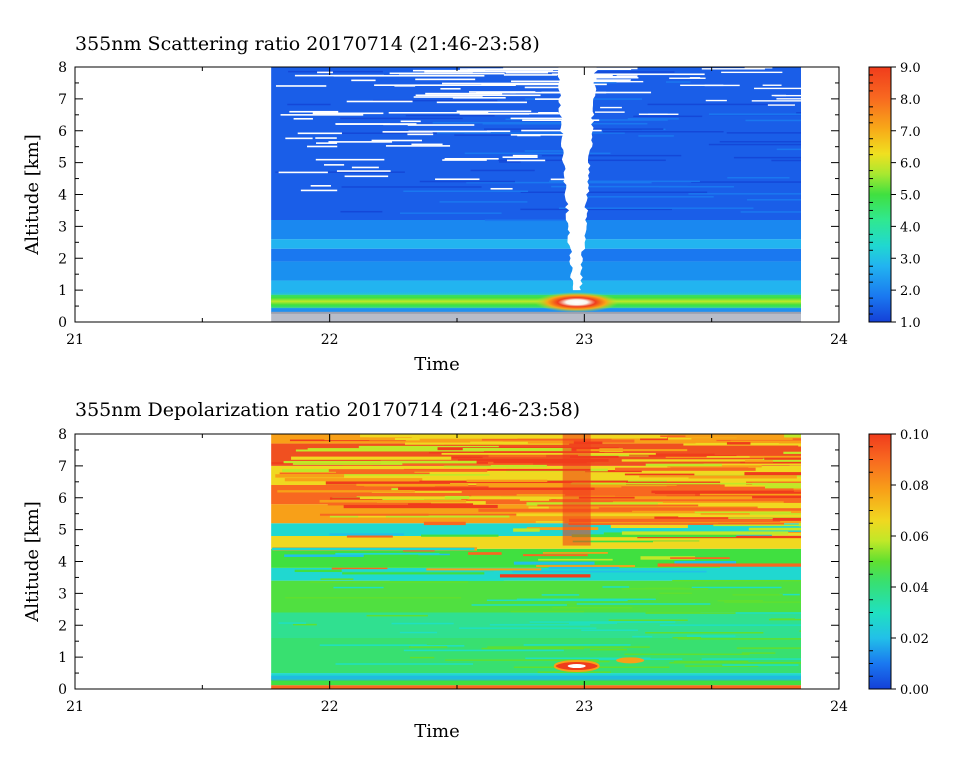  Describe the element at coordinates (32, 195) in the screenshot. I see `y-axis-label: Altitude [km]` at that location.